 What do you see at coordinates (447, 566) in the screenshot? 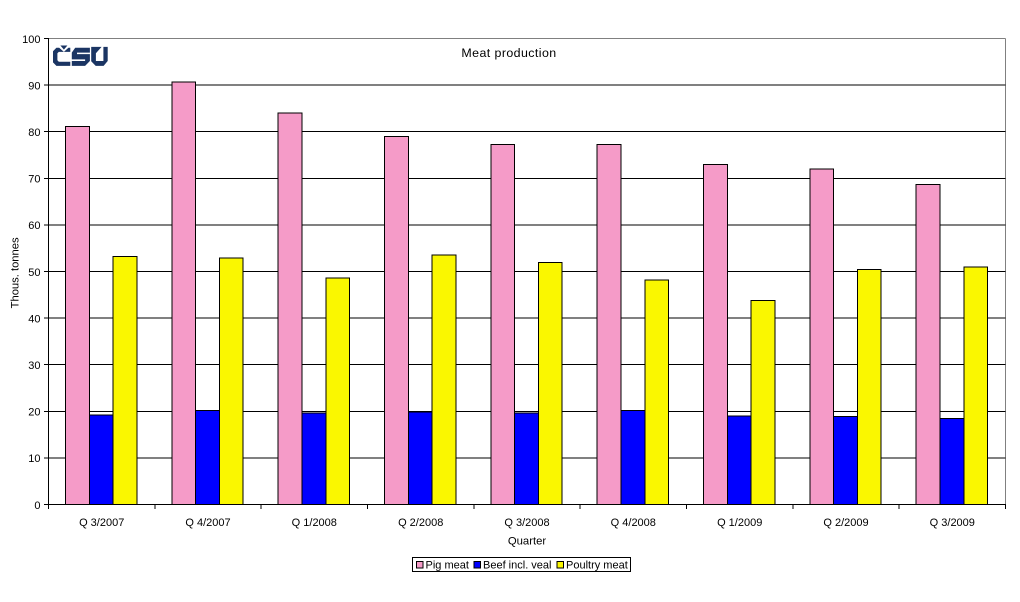
I see `svg-text: Pig meat` at bounding box center [447, 566].